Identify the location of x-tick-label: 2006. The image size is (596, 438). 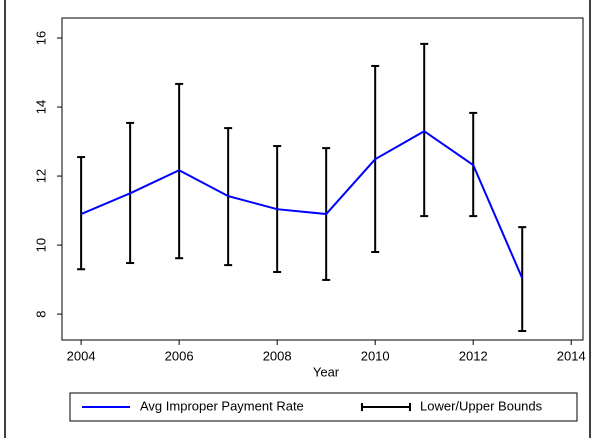
(179, 355).